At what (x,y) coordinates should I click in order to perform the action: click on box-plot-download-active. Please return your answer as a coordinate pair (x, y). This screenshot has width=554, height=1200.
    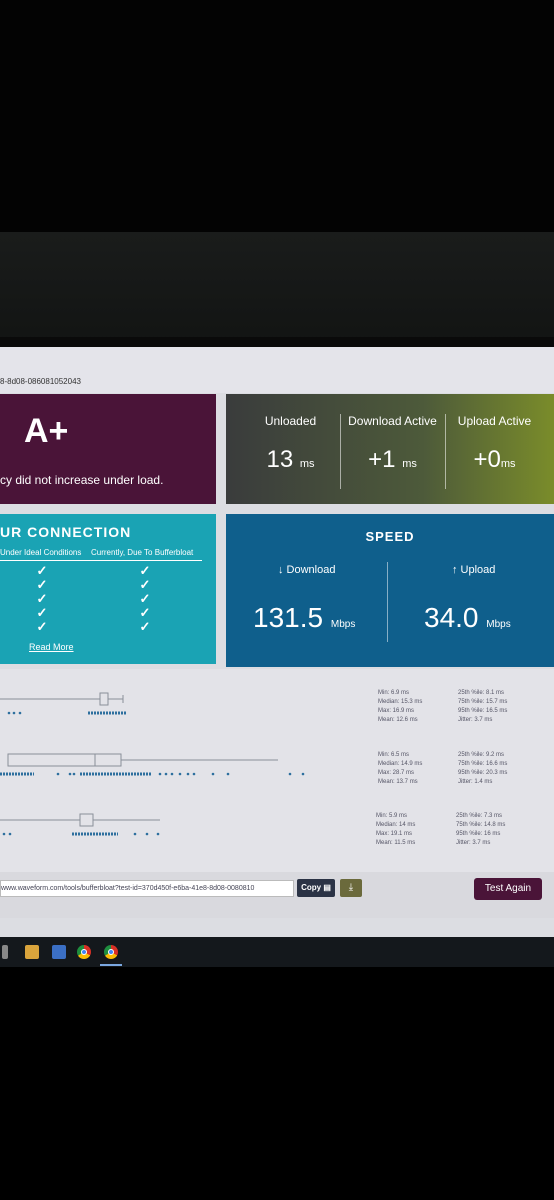
    Looking at the image, I should click on (152, 764).